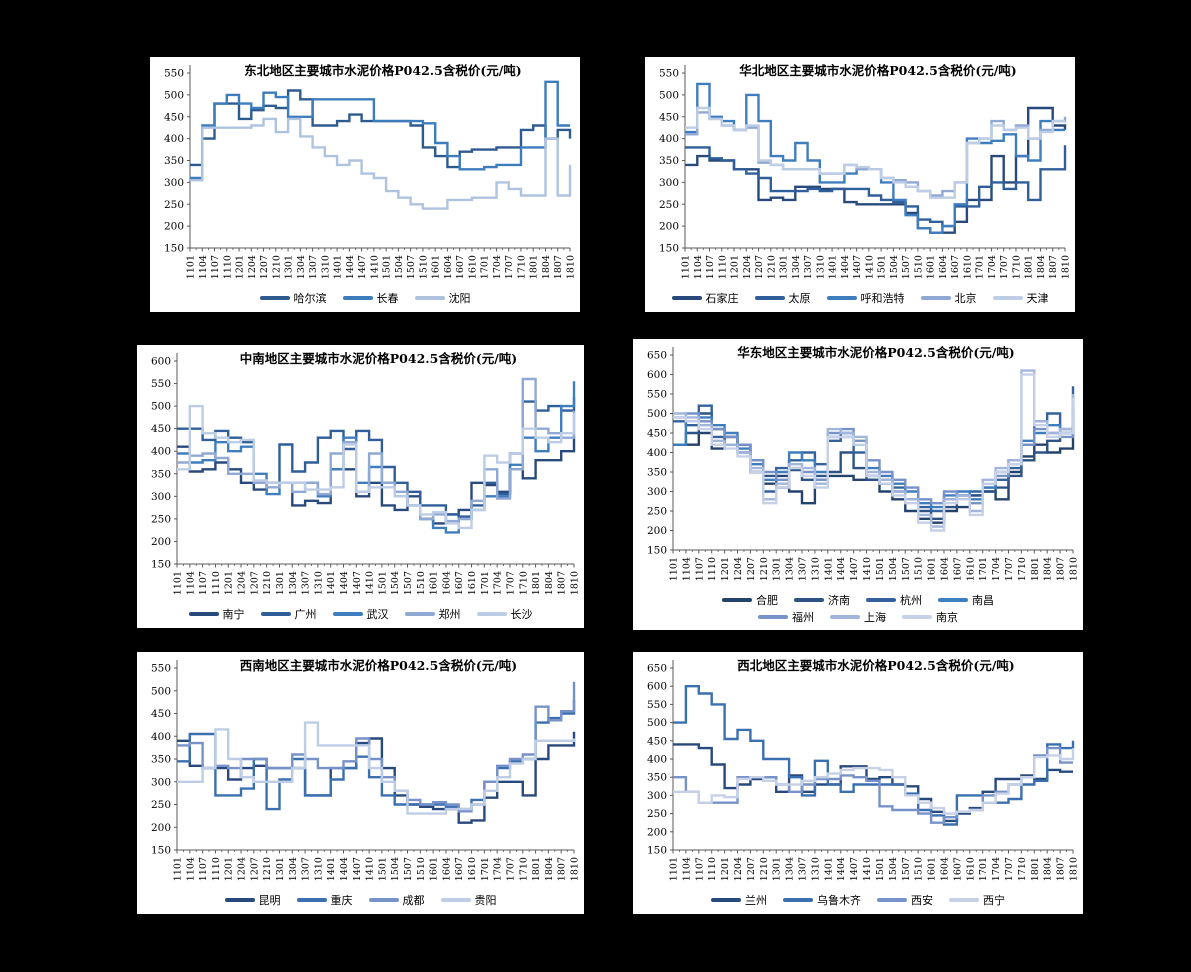  What do you see at coordinates (930, 617) in the screenshot?
I see `legend-item: 南京` at bounding box center [930, 617].